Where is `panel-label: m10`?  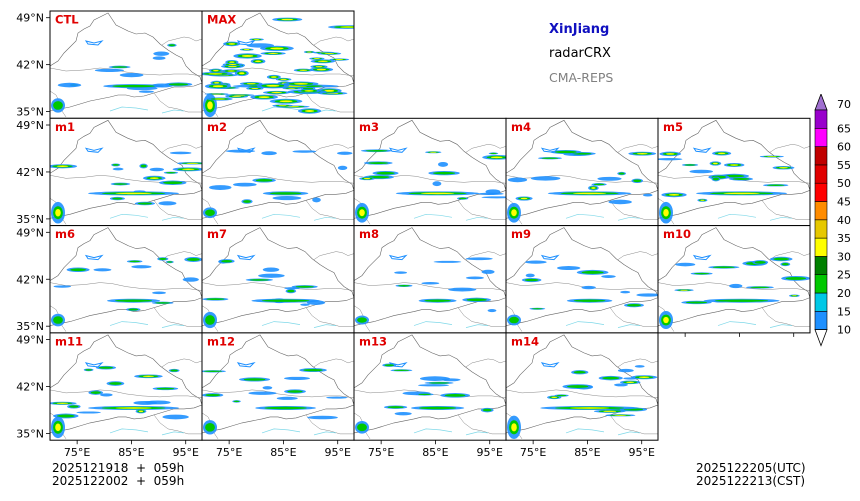 panel-label: m10 is located at coordinates (677, 234).